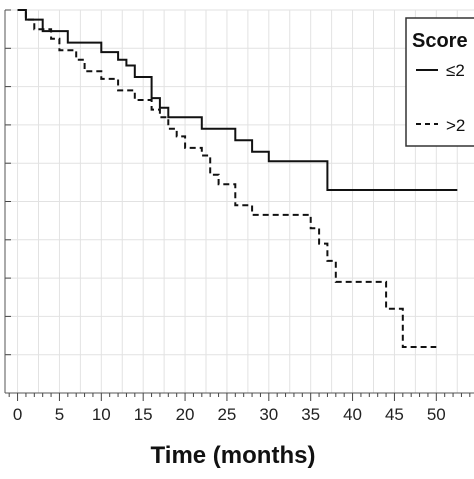 Image resolution: width=474 pixels, height=479 pixels. I want to click on x-tick-label: 45, so click(394, 414).